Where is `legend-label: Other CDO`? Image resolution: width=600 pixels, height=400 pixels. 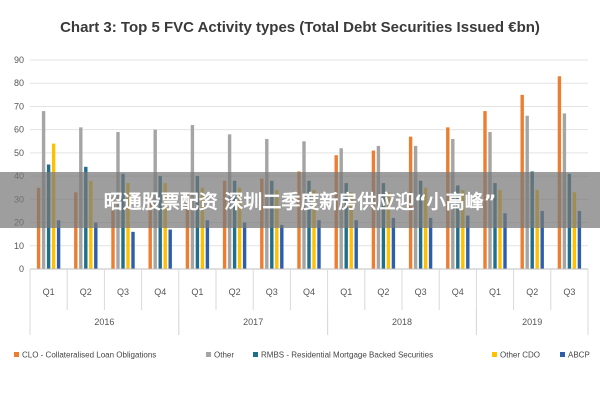 legend-label: Other CDO is located at coordinates (520, 355).